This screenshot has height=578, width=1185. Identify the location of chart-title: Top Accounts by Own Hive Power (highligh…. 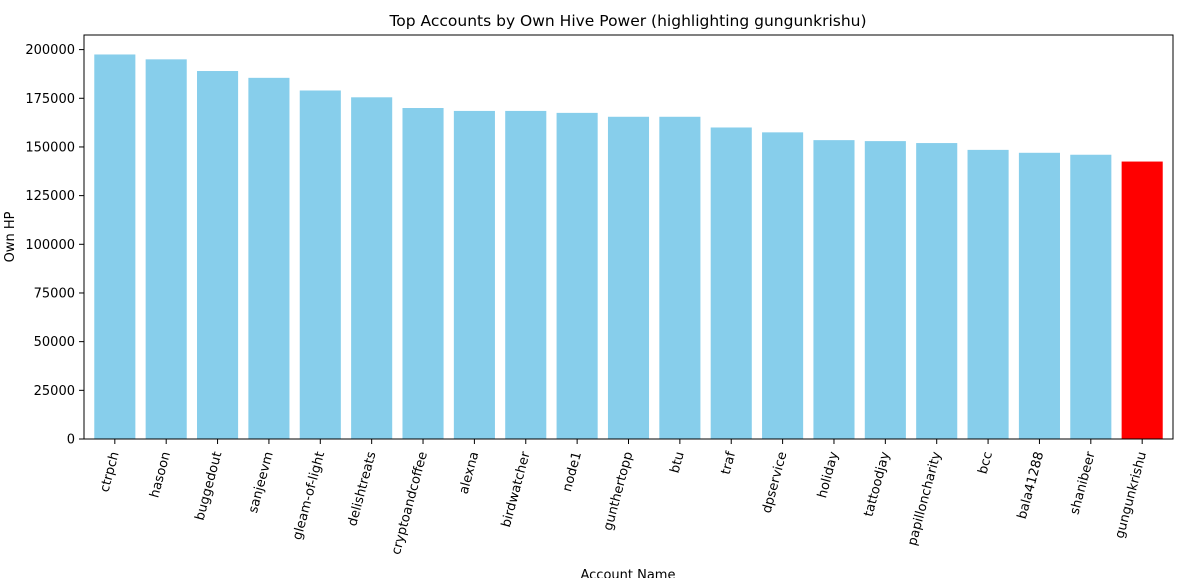
(627, 21).